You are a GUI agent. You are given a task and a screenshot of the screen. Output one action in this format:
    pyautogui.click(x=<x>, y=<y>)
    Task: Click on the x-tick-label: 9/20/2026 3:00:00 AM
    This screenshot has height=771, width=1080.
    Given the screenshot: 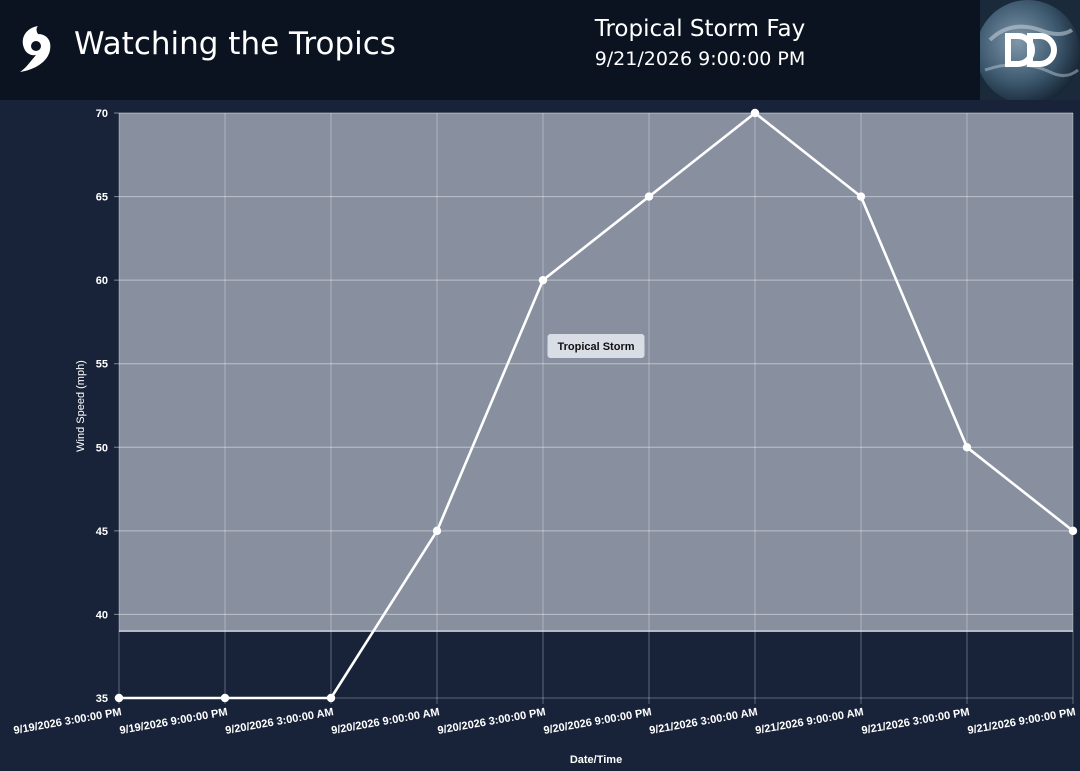 What is the action you would take?
    pyautogui.click(x=279, y=721)
    